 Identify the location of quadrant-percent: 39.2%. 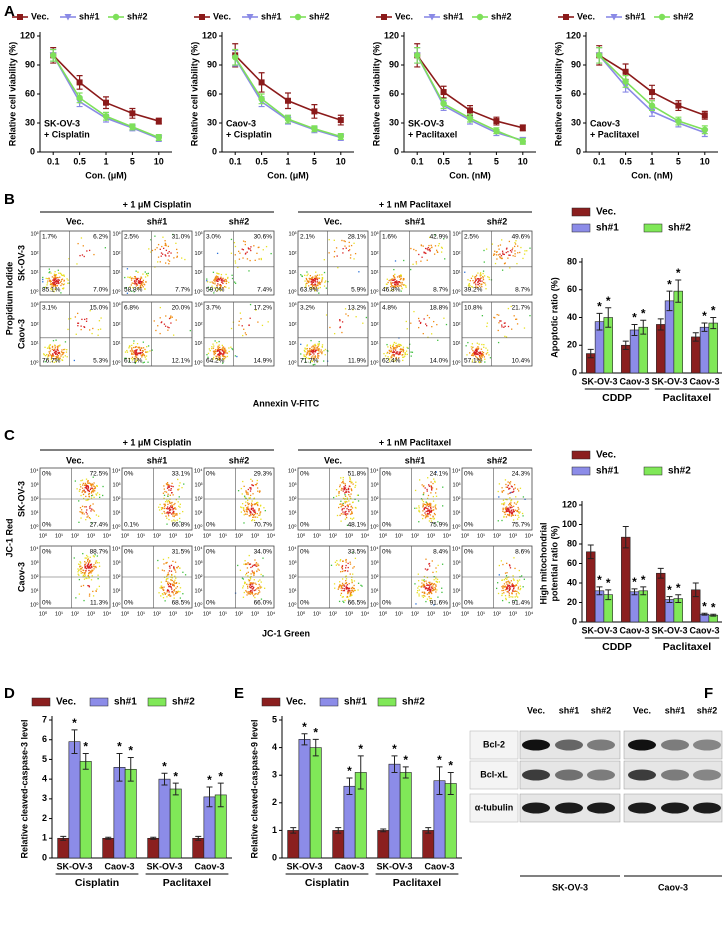
(473, 290).